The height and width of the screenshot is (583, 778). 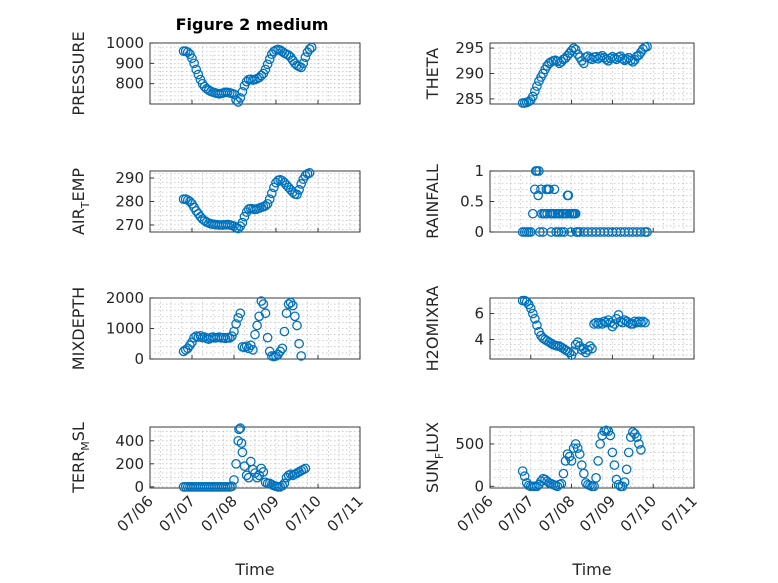 What do you see at coordinates (303, 513) in the screenshot?
I see `x-tick-label: 07/10` at bounding box center [303, 513].